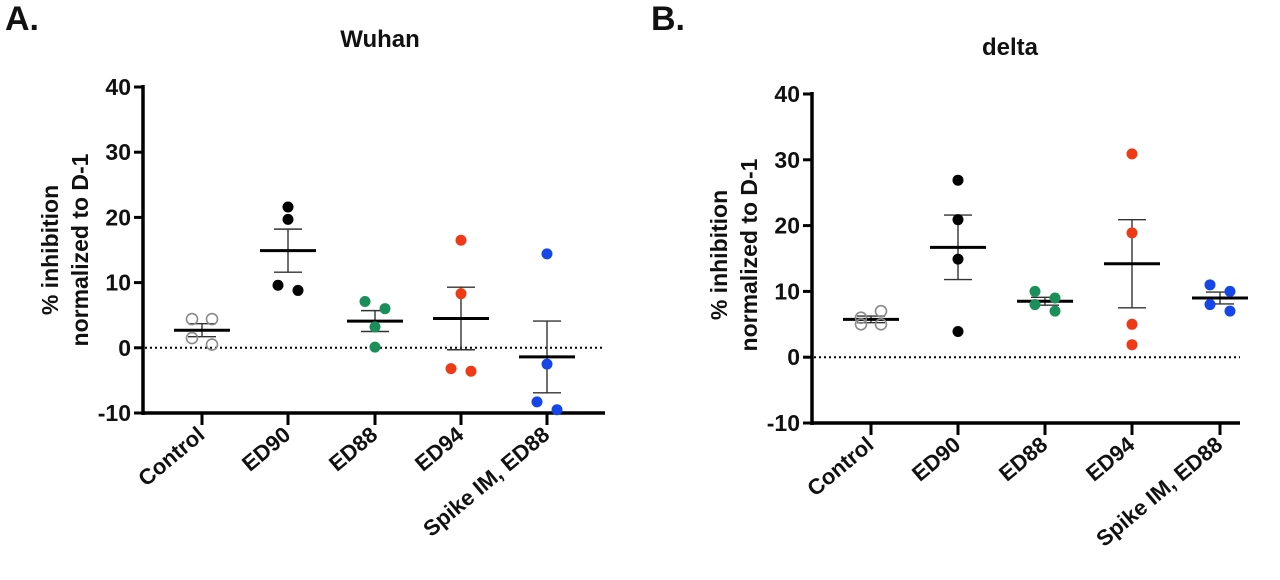 The height and width of the screenshot is (580, 1280). I want to click on panel-label: B., so click(668, 19).